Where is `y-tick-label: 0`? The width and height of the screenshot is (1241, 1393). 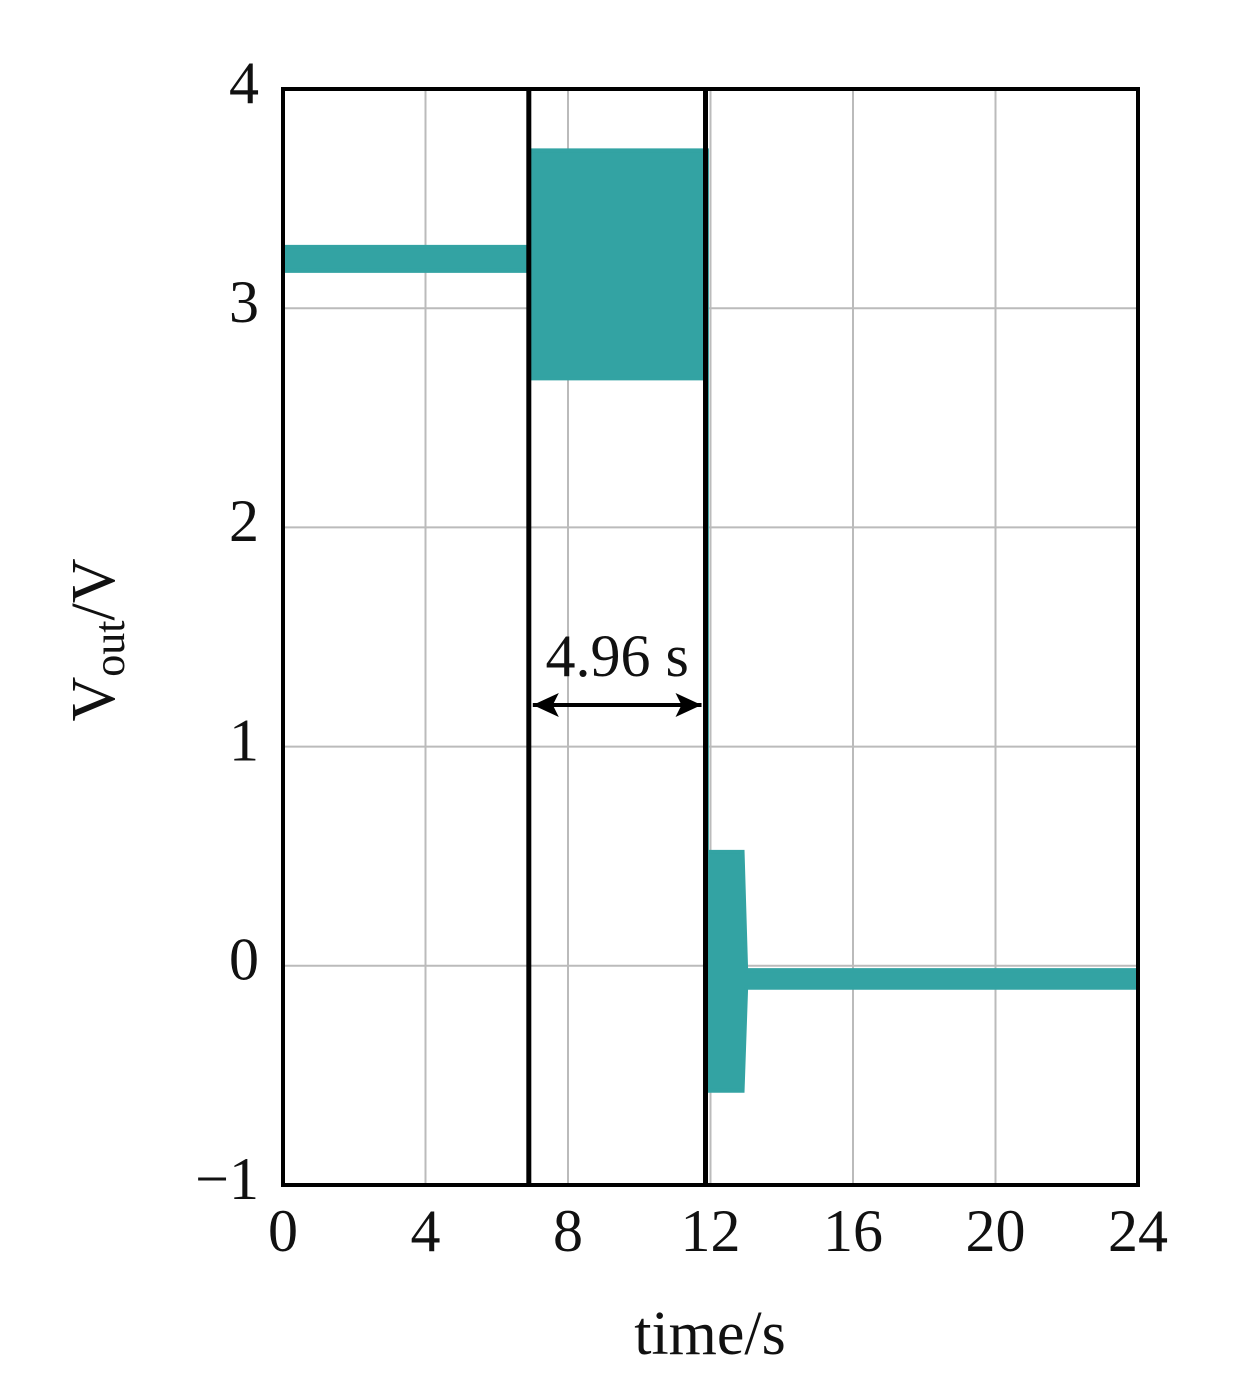 y-tick-label: 0 is located at coordinates (244, 960).